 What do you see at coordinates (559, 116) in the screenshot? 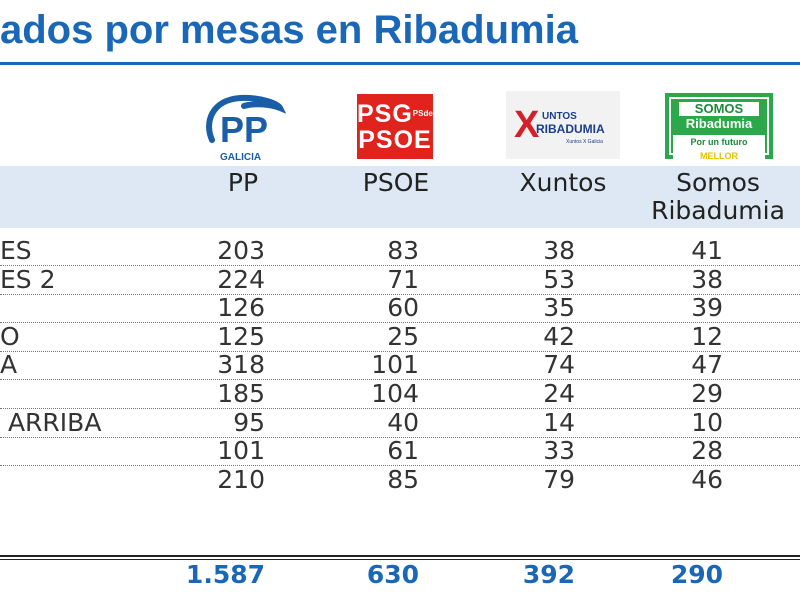
I see `xuntos-logo-top: UNTOS` at bounding box center [559, 116].